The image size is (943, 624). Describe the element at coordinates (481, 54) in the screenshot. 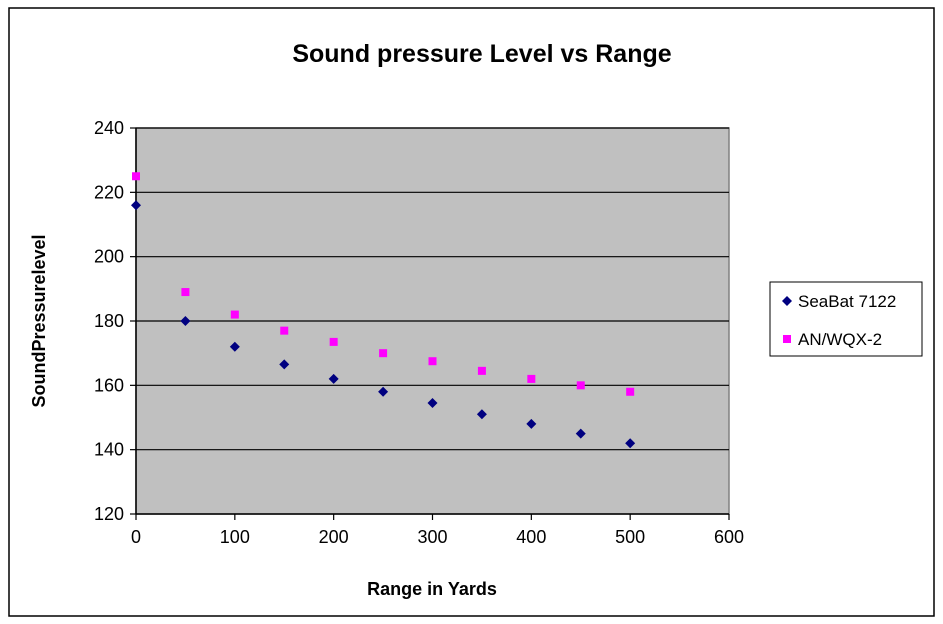

I see `chart-title: Sound pressure Level vs Range` at that location.